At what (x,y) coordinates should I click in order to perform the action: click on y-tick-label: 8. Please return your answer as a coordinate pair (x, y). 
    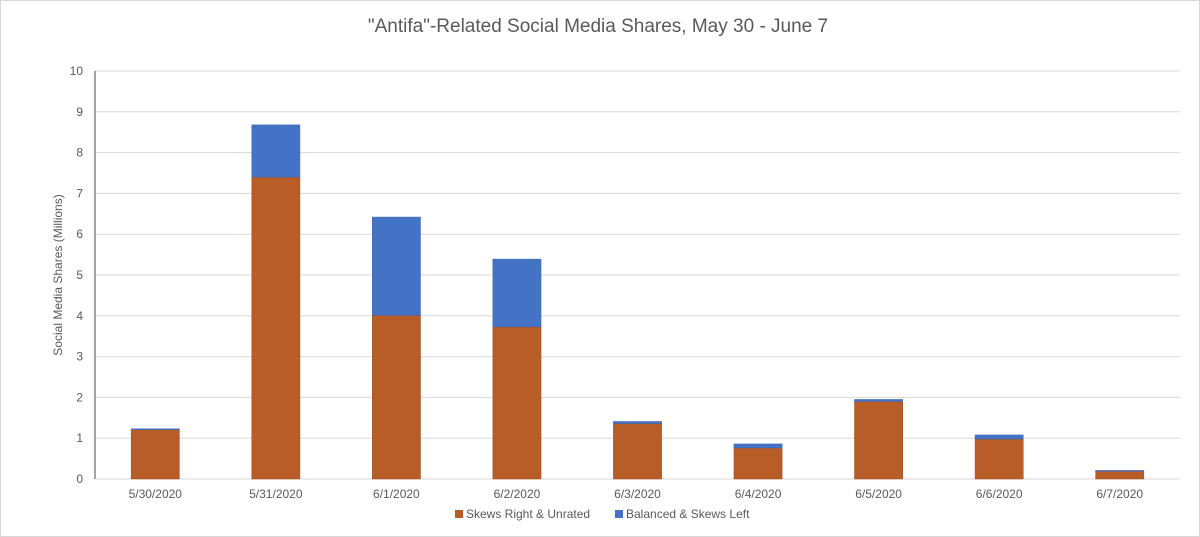
    Looking at the image, I should click on (79, 153).